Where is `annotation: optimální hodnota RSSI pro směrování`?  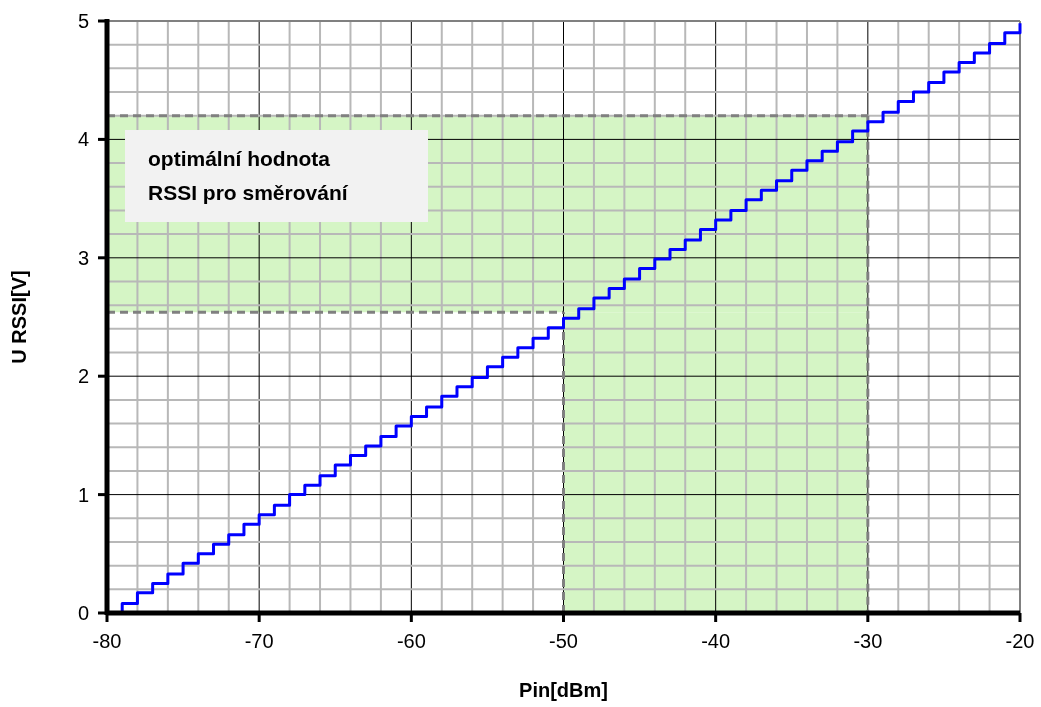
annotation: optimální hodnota RSSI pro směrování is located at coordinates (248, 175).